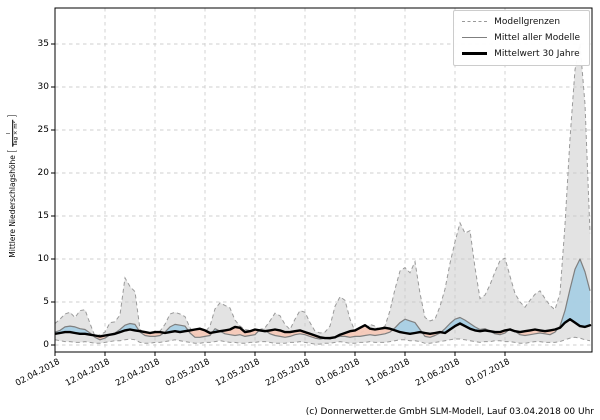 This screenshot has width=600, height=420. What do you see at coordinates (43, 129) in the screenshot?
I see `y-tick-label: 25` at bounding box center [43, 129].